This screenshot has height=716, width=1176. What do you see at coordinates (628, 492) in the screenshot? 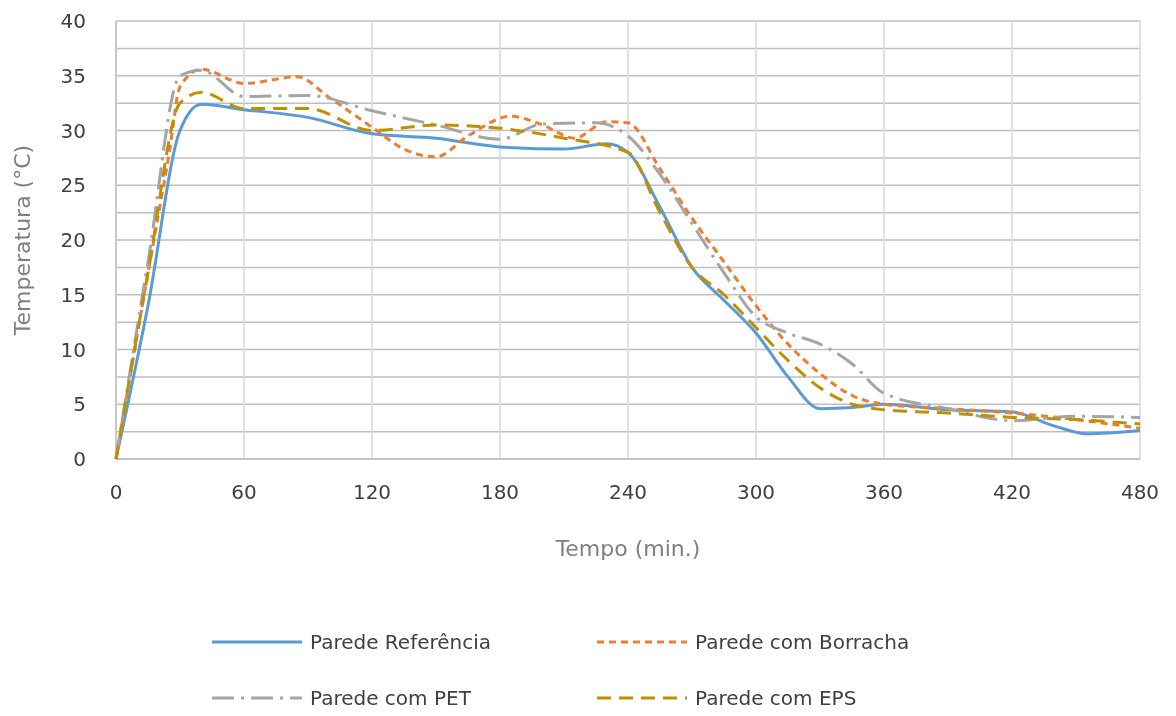
I see `x-tick-label: 240` at bounding box center [628, 492].